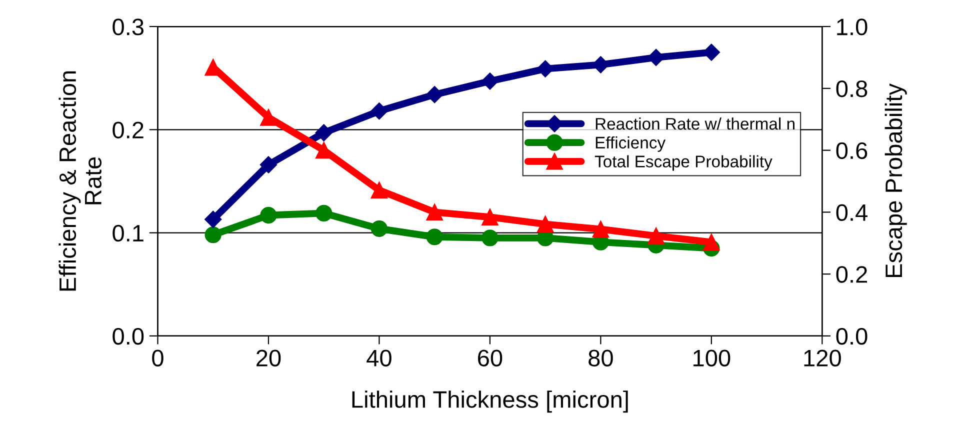  What do you see at coordinates (712, 358) in the screenshot?
I see `x-tick-label: 100` at bounding box center [712, 358].